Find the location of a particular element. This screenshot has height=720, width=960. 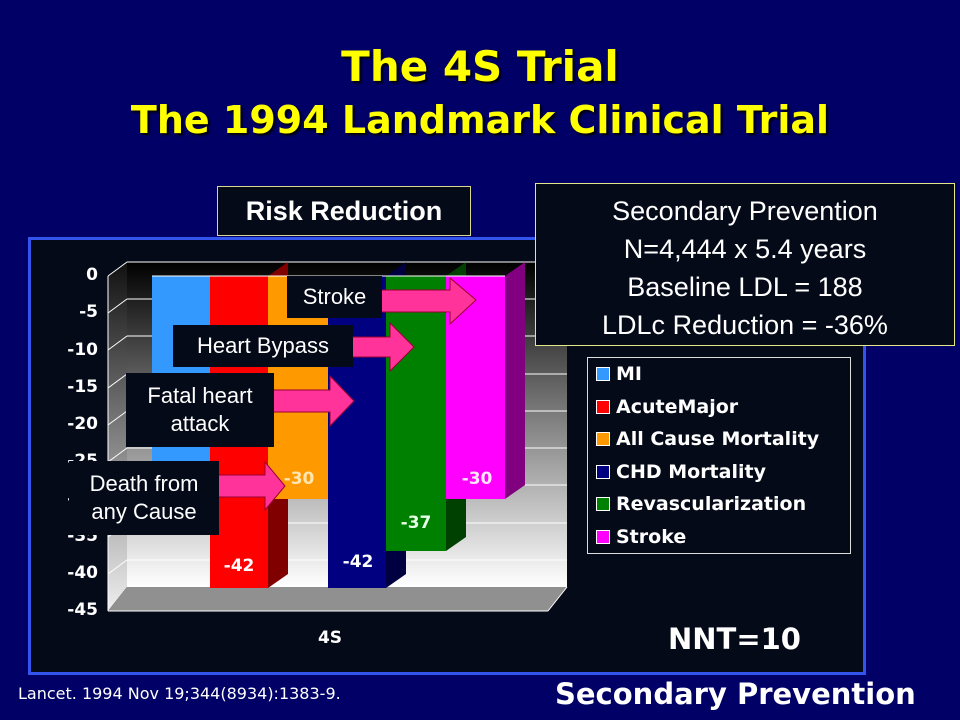

slide-title: The 4S Trial is located at coordinates (480, 66).